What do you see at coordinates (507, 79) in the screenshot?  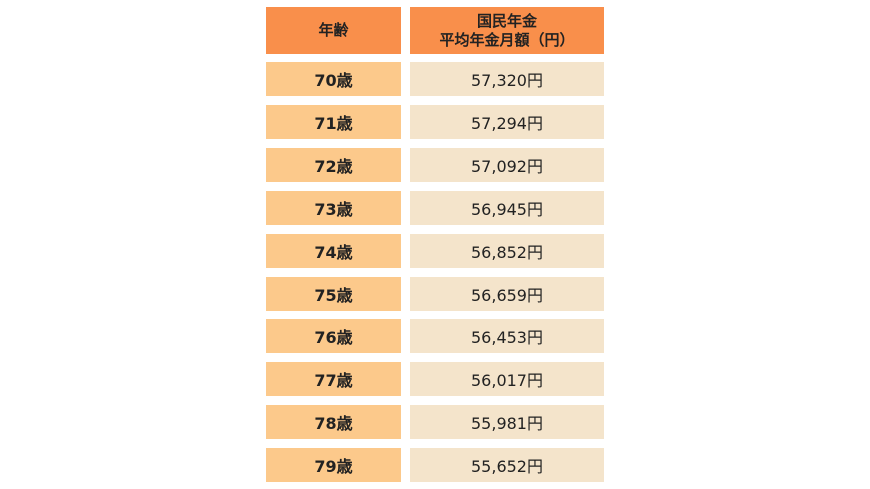 I see `amount-cell: 57,320円` at bounding box center [507, 79].